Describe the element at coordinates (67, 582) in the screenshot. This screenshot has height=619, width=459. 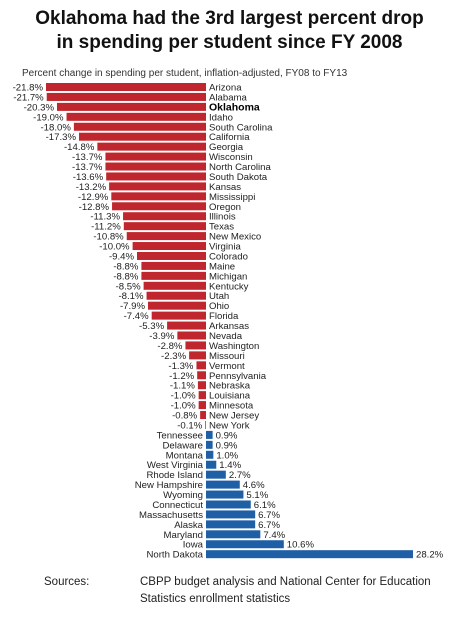
I see `sources-label: Sources:` at that location.